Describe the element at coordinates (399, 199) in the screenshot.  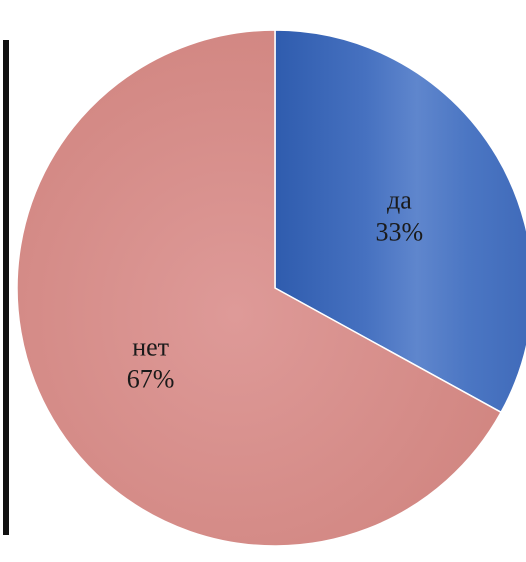
I see `slice-label-name-yes: да` at that location.